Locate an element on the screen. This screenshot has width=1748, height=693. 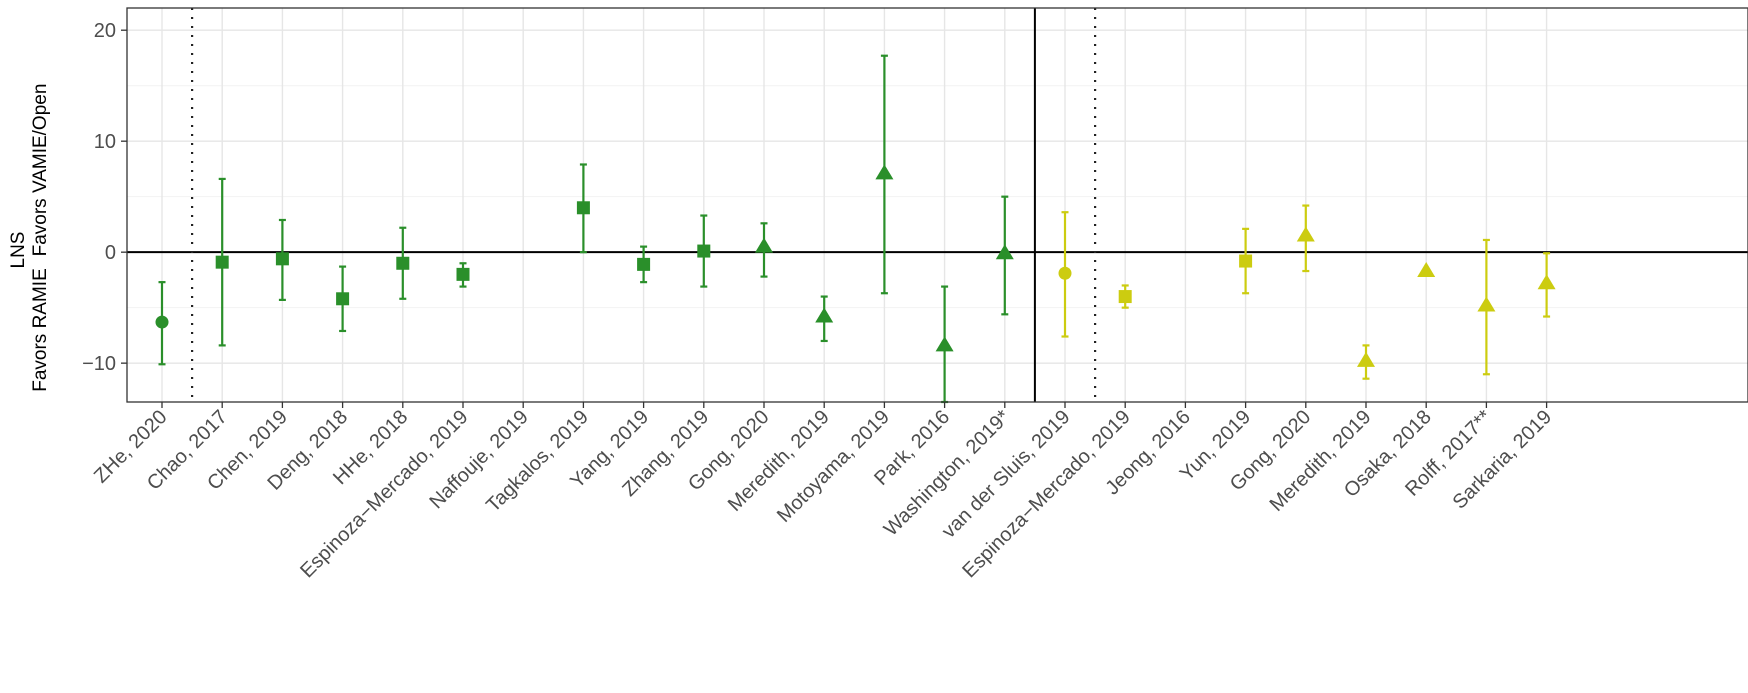
y-tick-label: 20 is located at coordinates (105, 31).